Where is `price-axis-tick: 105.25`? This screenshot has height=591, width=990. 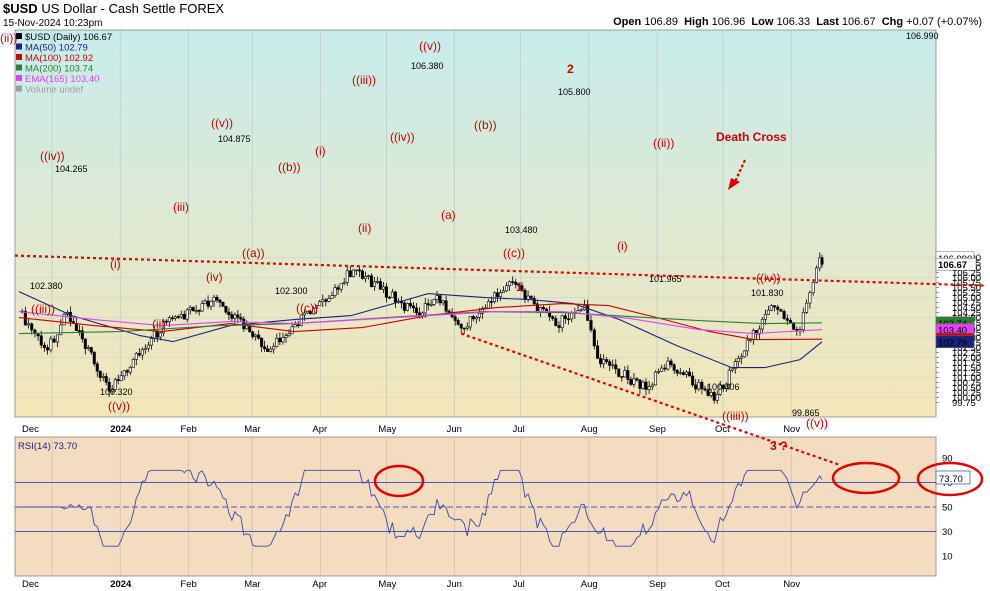 price-axis-tick: 105.25 is located at coordinates (966, 293).